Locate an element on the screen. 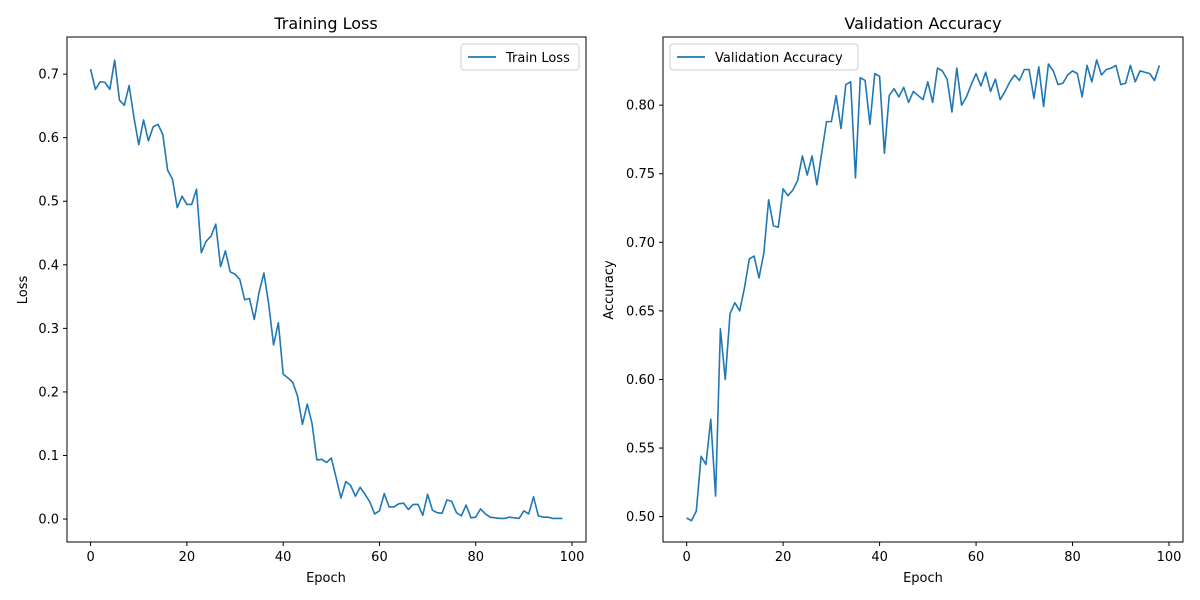  y-axis-label: Accuracy is located at coordinates (609, 290).